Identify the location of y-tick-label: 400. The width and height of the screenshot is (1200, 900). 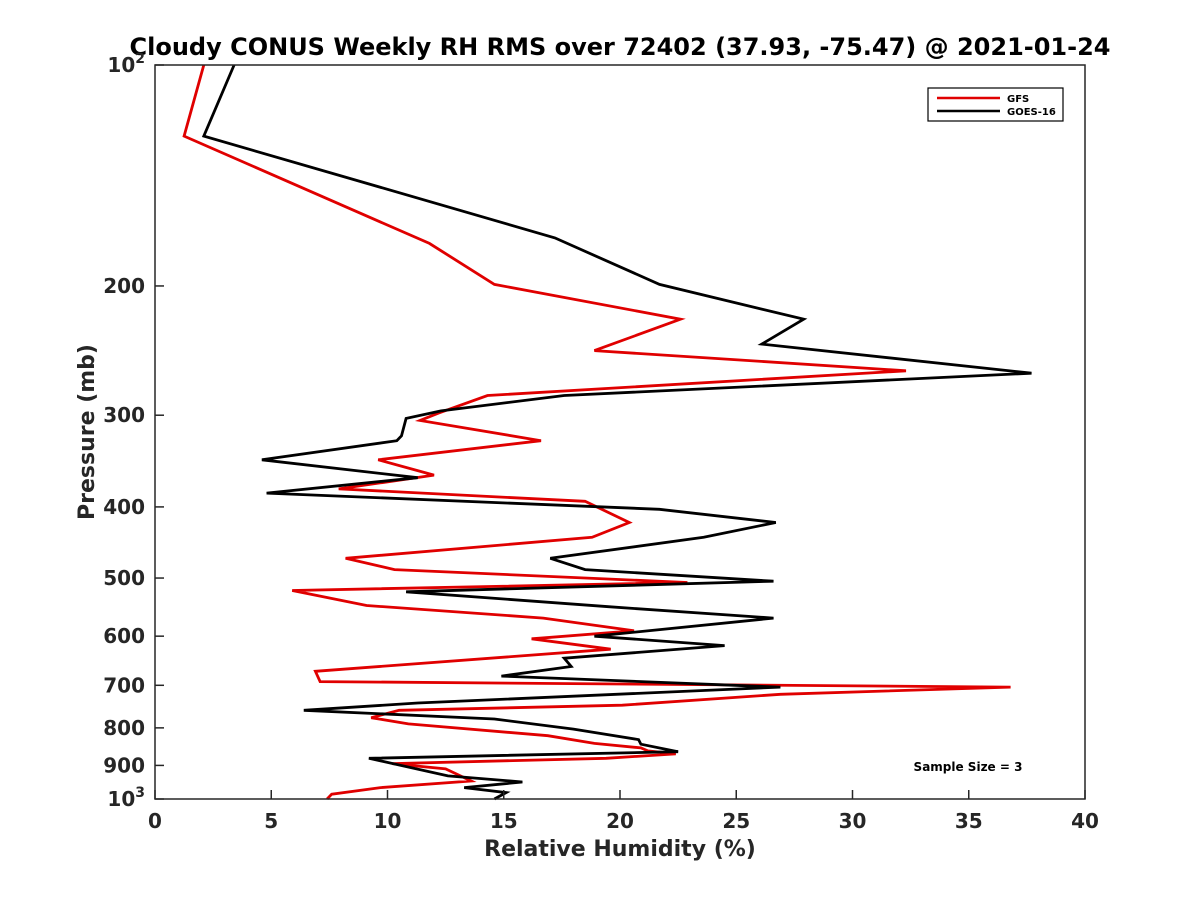
(124, 507).